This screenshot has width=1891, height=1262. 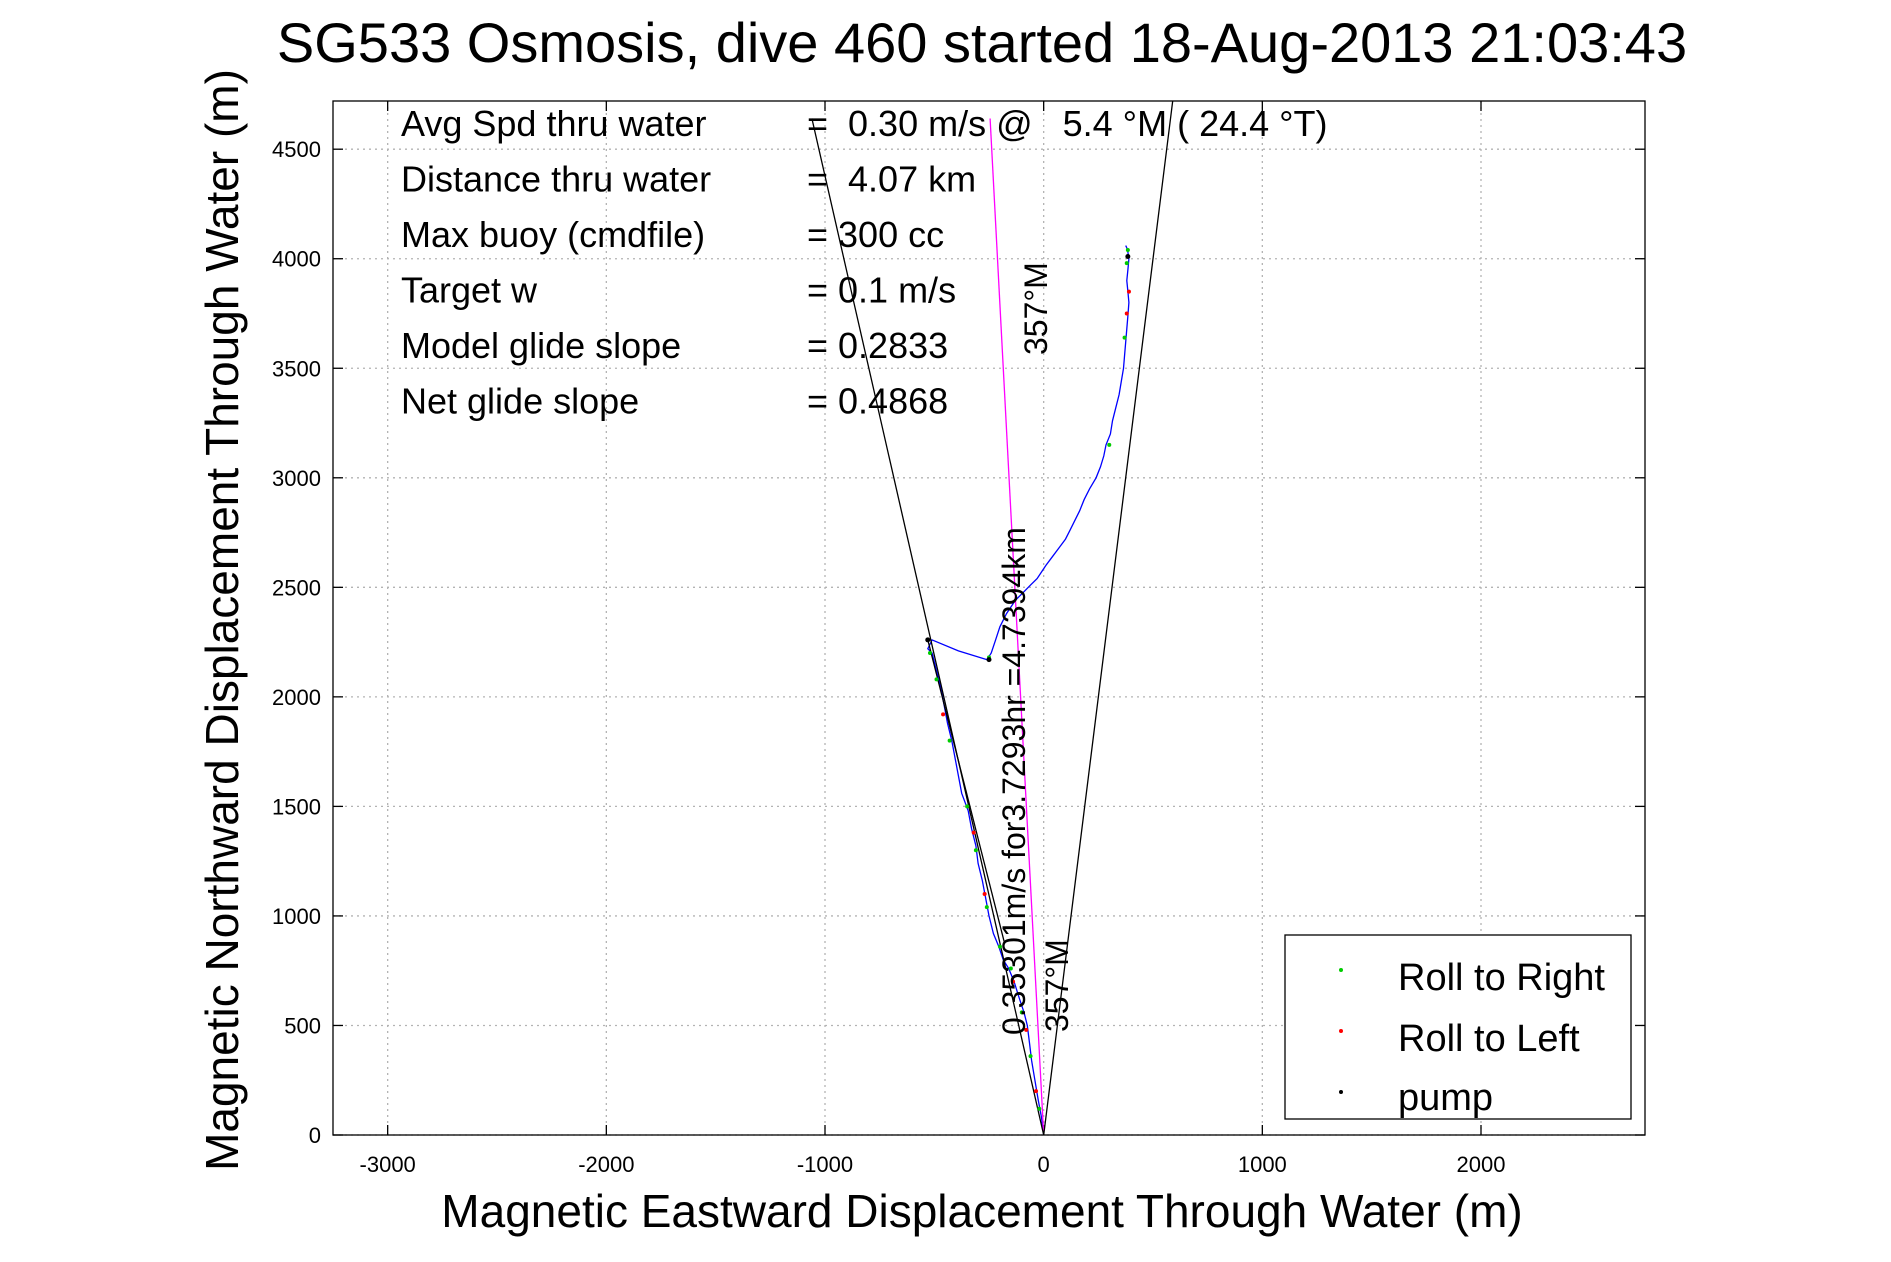 What do you see at coordinates (1481, 1164) in the screenshot?
I see `x-tick-label: 2000` at bounding box center [1481, 1164].